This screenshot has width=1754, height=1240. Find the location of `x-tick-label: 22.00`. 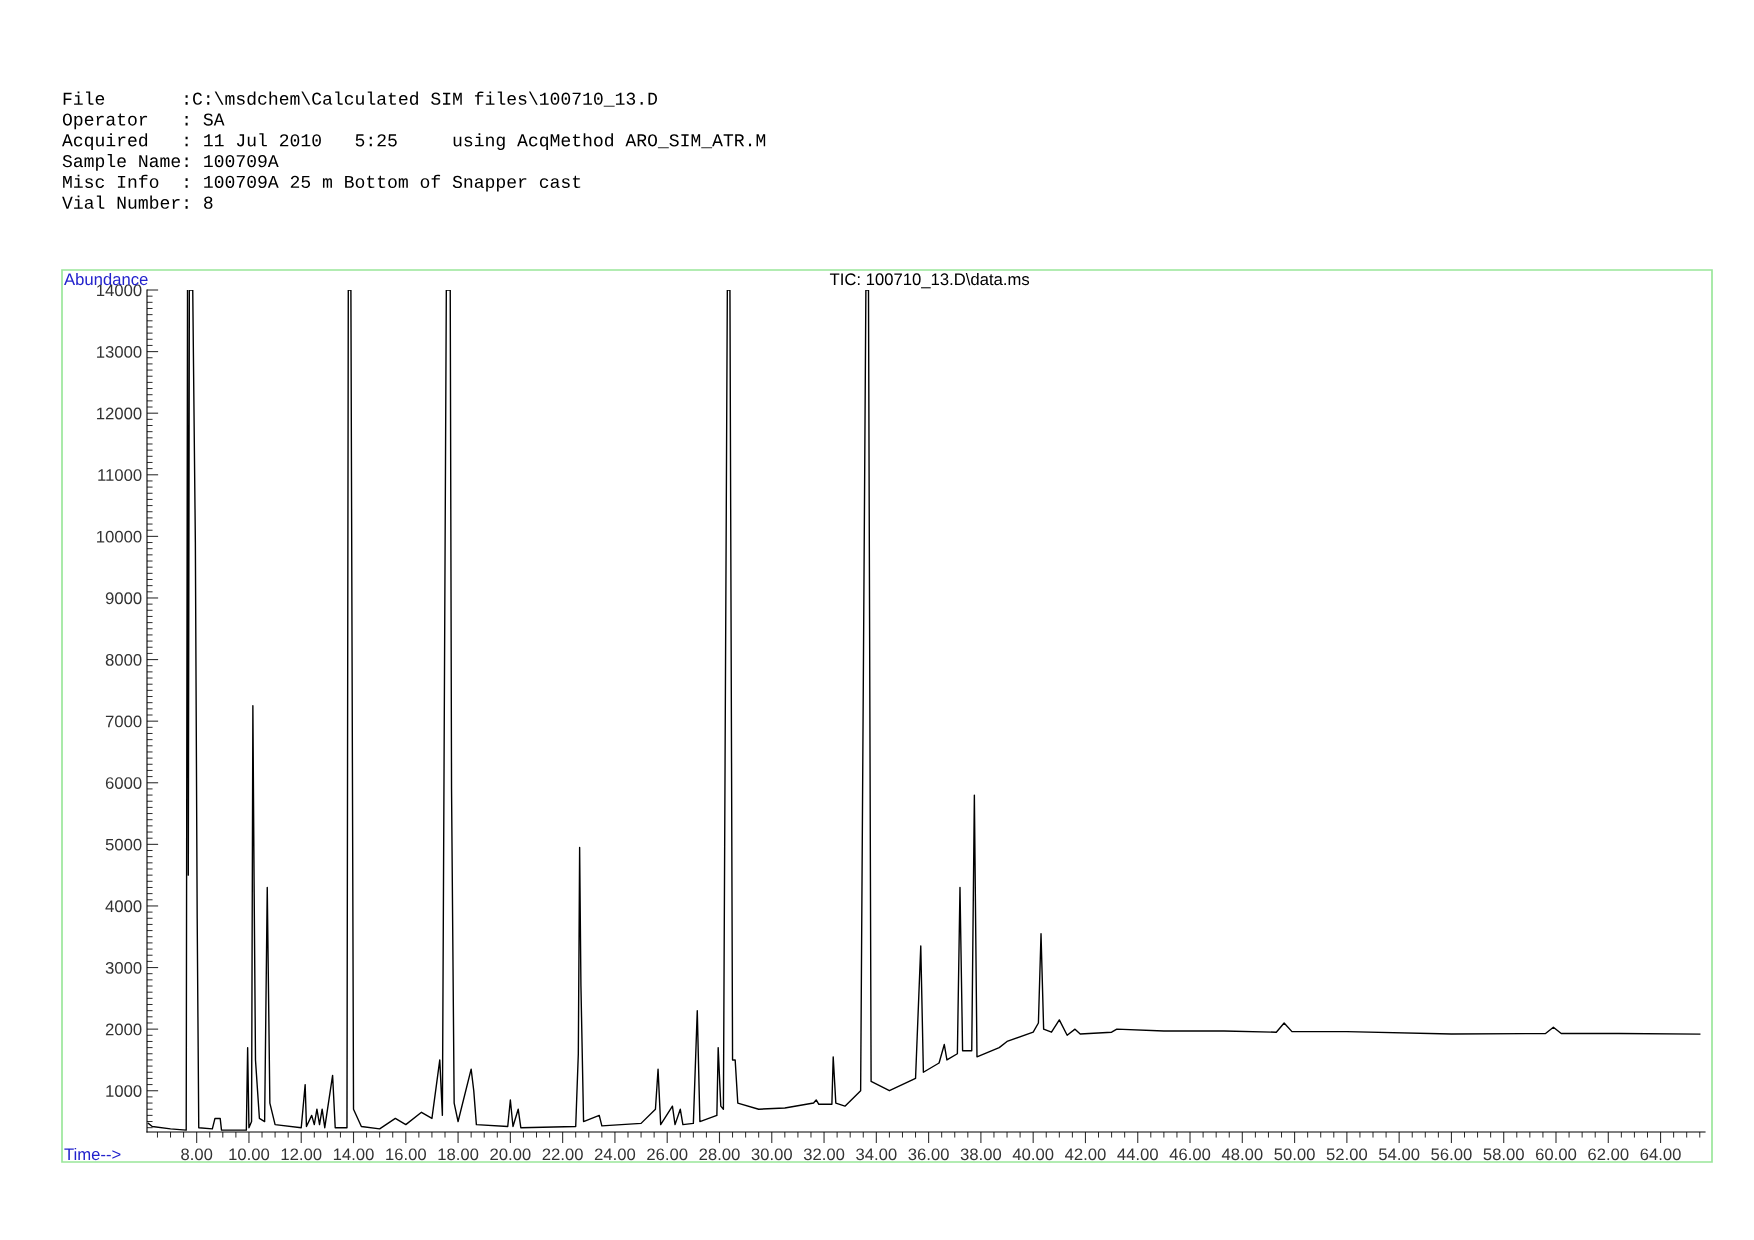

x-tick-label: 22.00 is located at coordinates (562, 1154).